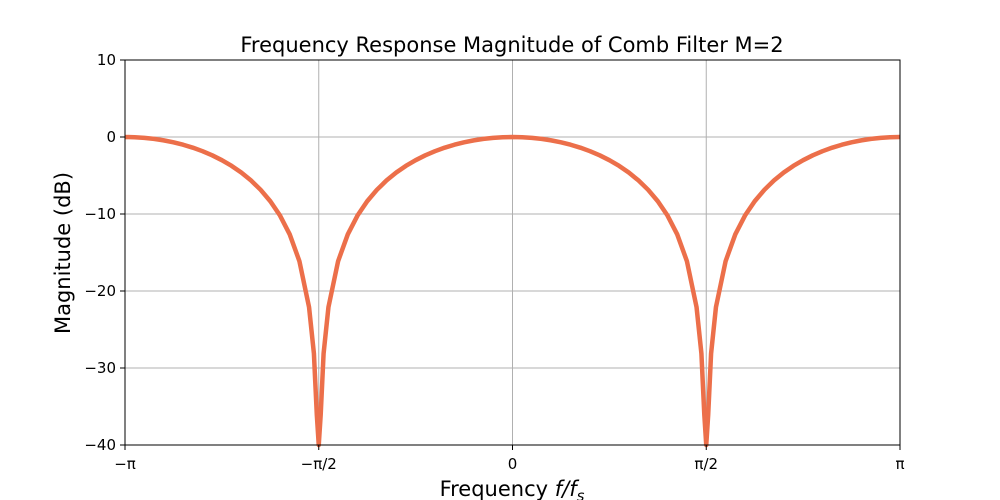  I want to click on y-tick-label: −10, so click(100, 214).